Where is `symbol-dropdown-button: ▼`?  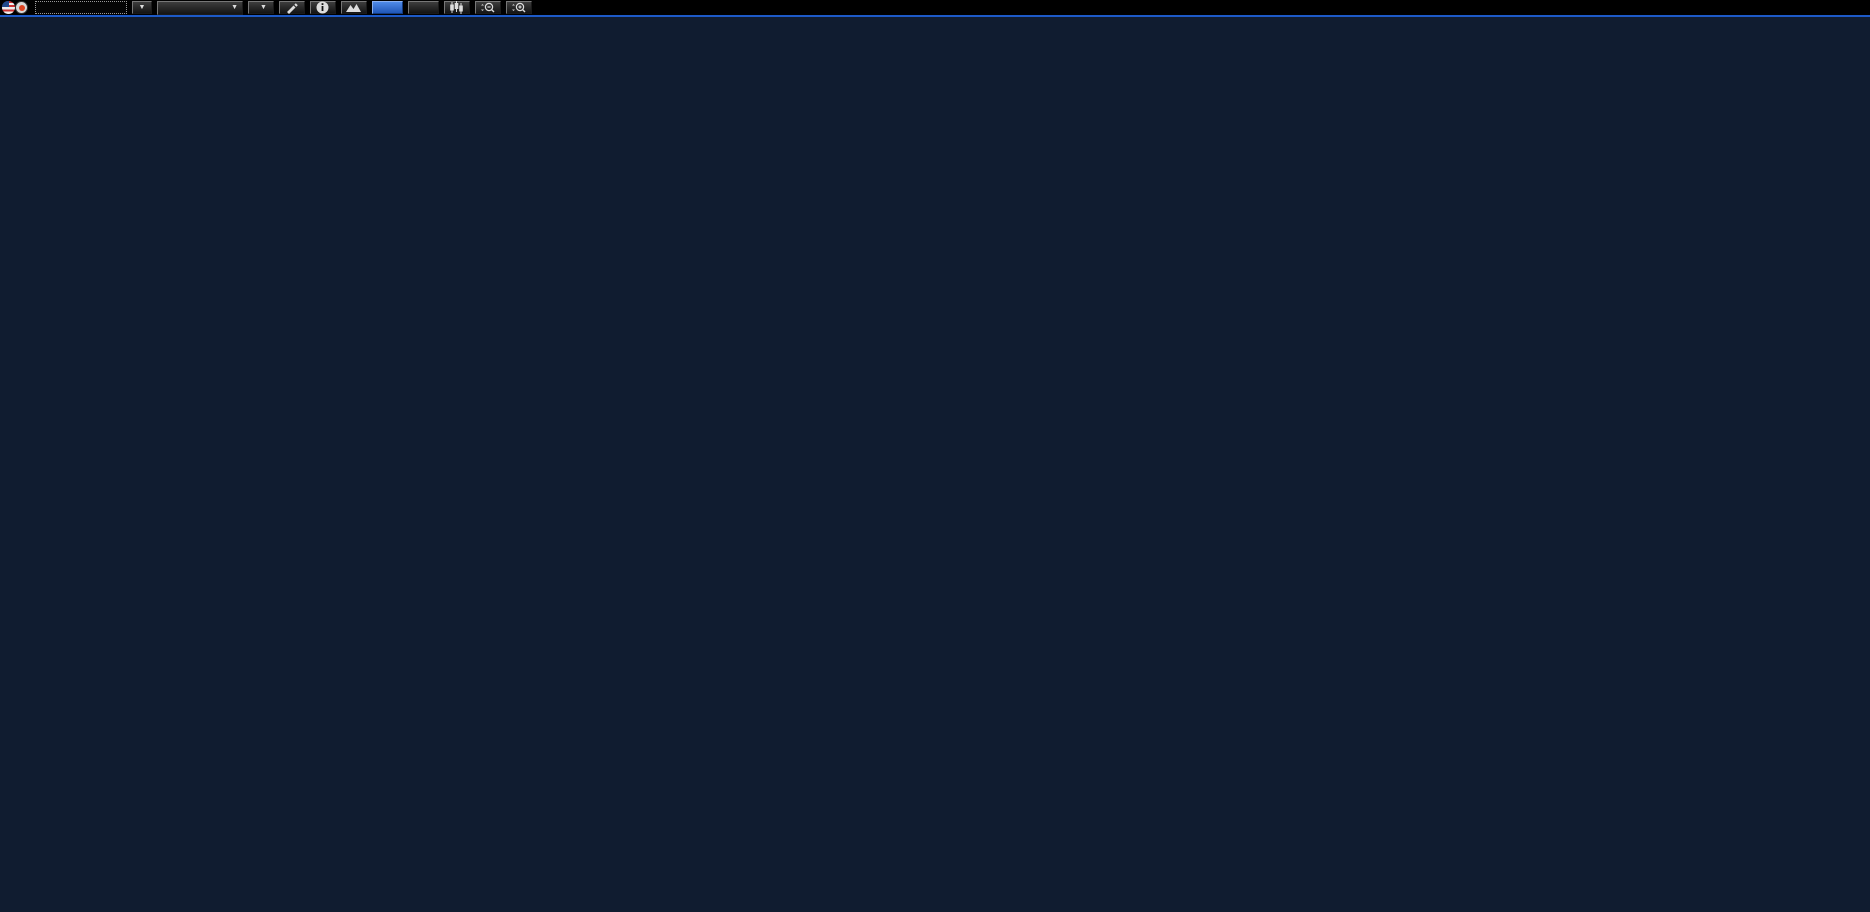
symbol-dropdown-button: ▼ is located at coordinates (142, 7).